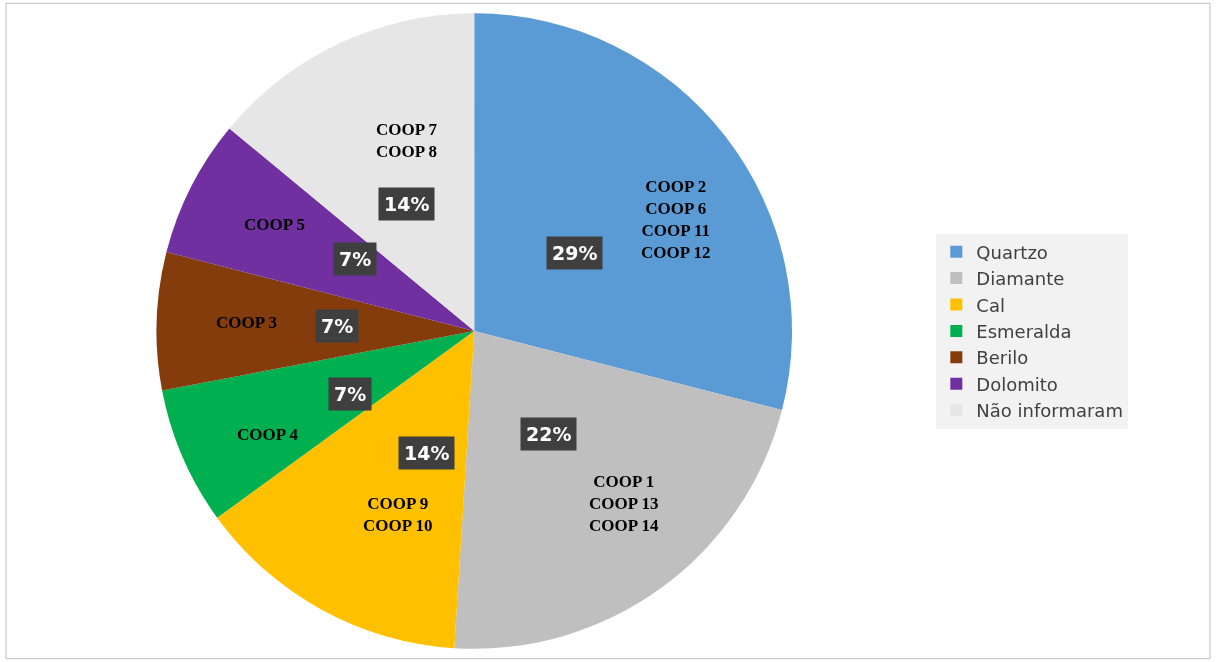  I want to click on text: COOP 3, so click(246, 322).